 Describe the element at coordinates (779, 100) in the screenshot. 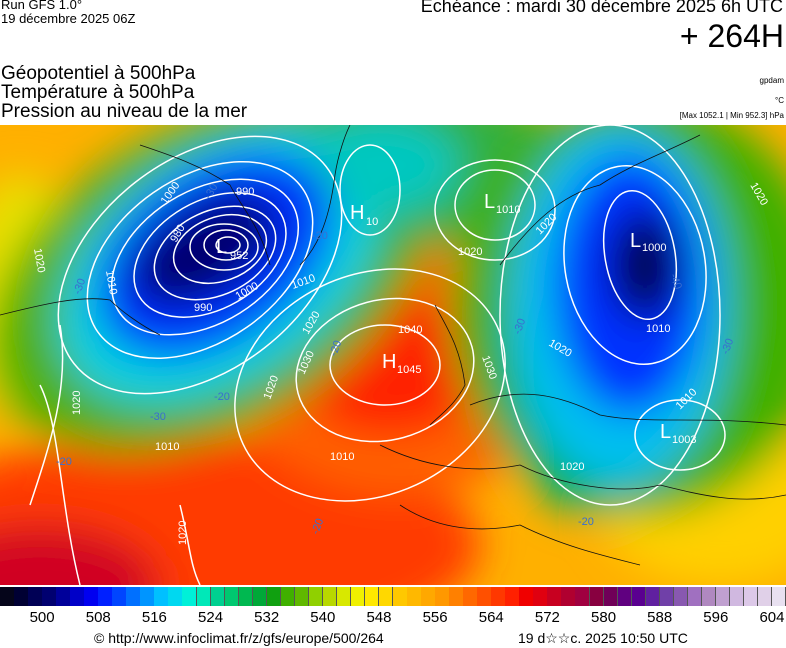

I see `unit-temperature: °C` at that location.